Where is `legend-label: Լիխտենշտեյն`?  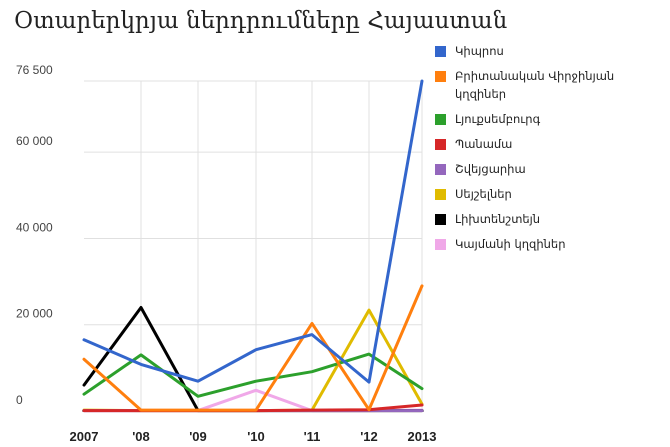
legend-label: Լիխտենշտեյն is located at coordinates (498, 219).